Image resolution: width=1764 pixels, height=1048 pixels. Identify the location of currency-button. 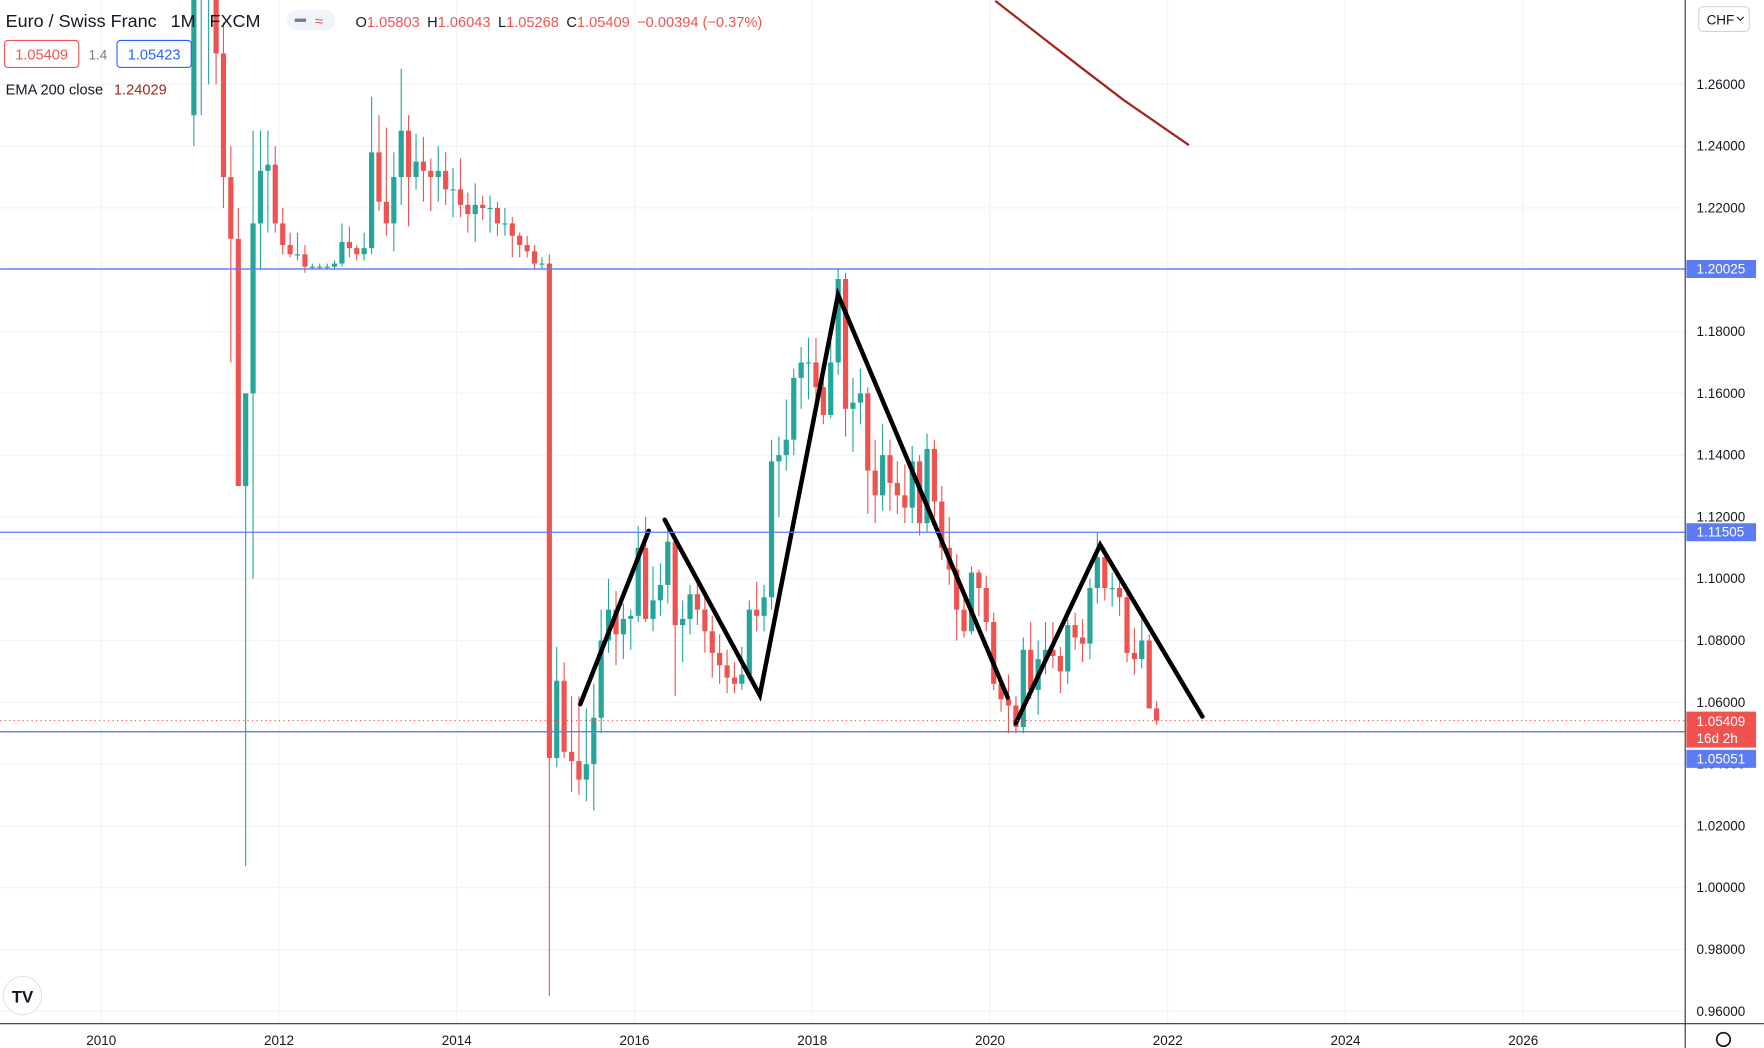
(1724, 19).